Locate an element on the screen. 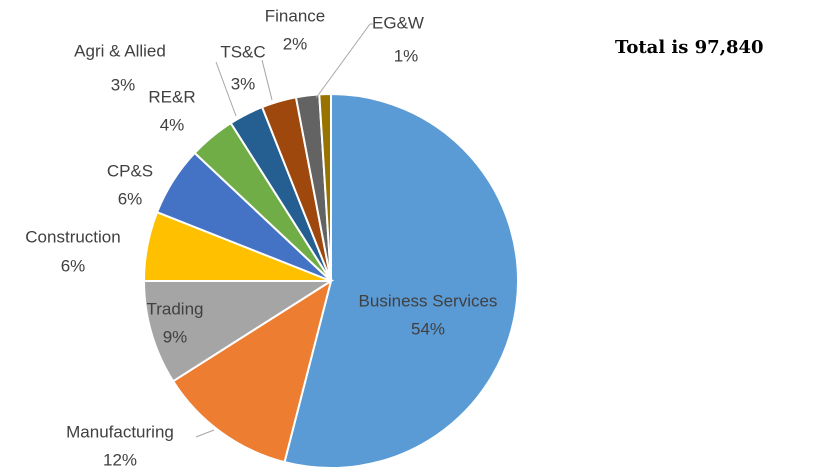 The image size is (826, 471). slice-label: Trading is located at coordinates (174, 308).